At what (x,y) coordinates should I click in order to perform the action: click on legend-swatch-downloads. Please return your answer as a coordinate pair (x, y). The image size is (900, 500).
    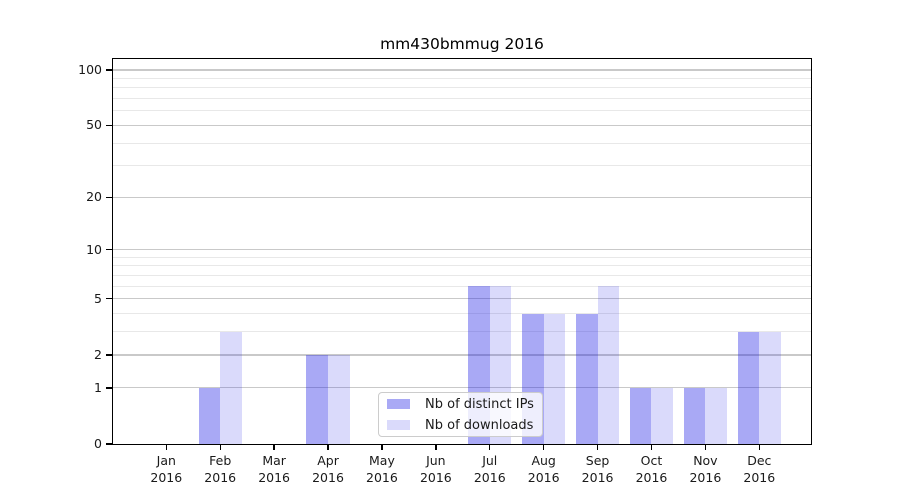
    Looking at the image, I should click on (398, 425).